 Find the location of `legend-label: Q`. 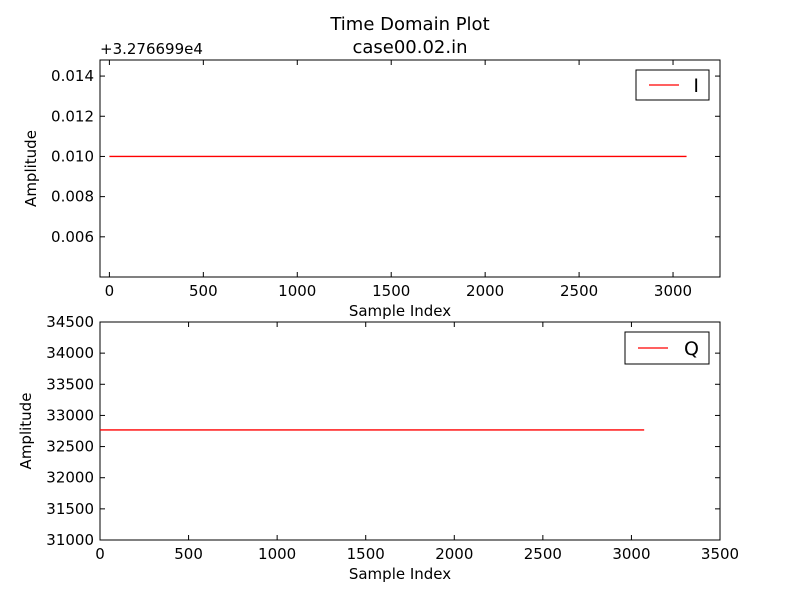

legend-label: Q is located at coordinates (691, 349).